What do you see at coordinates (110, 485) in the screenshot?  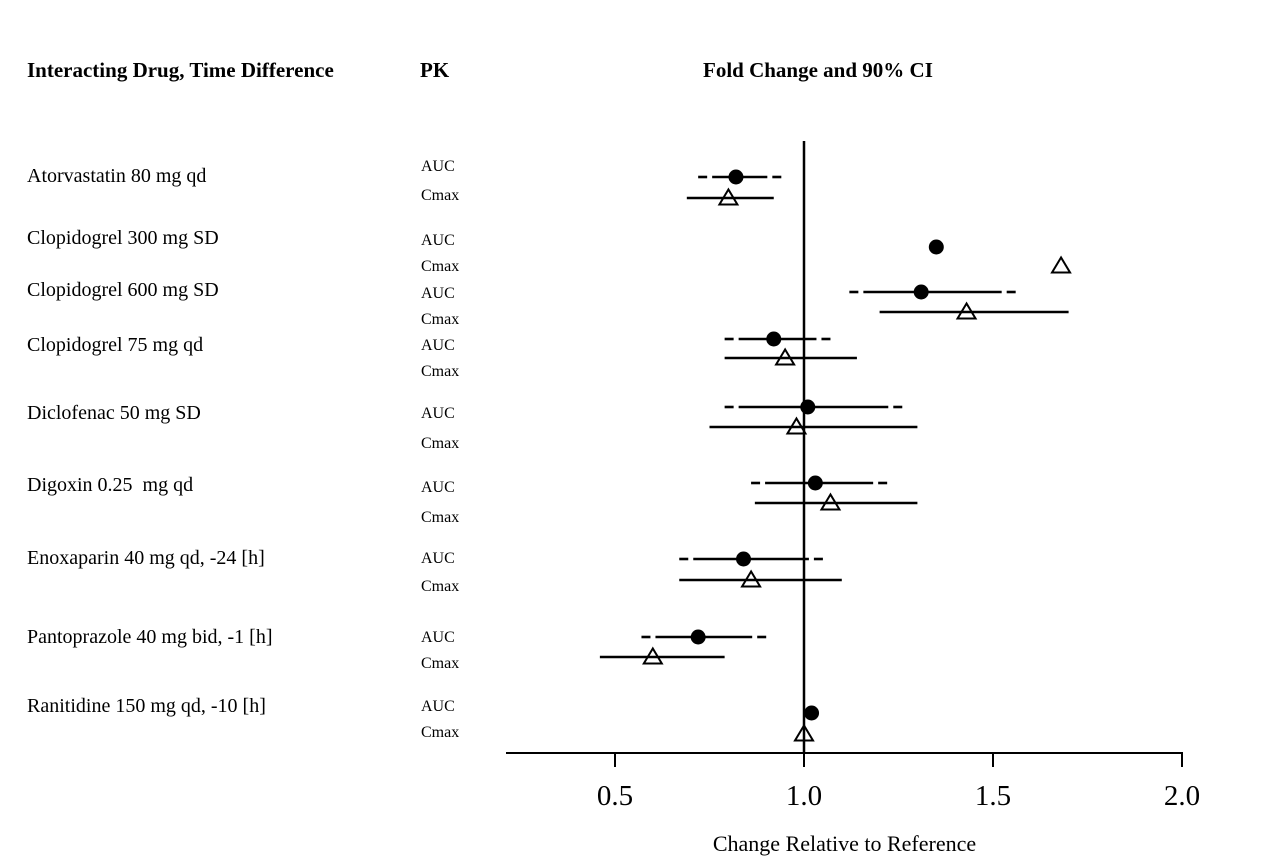 I see `drug-label: Digoxin 0.25 mg qd` at bounding box center [110, 485].